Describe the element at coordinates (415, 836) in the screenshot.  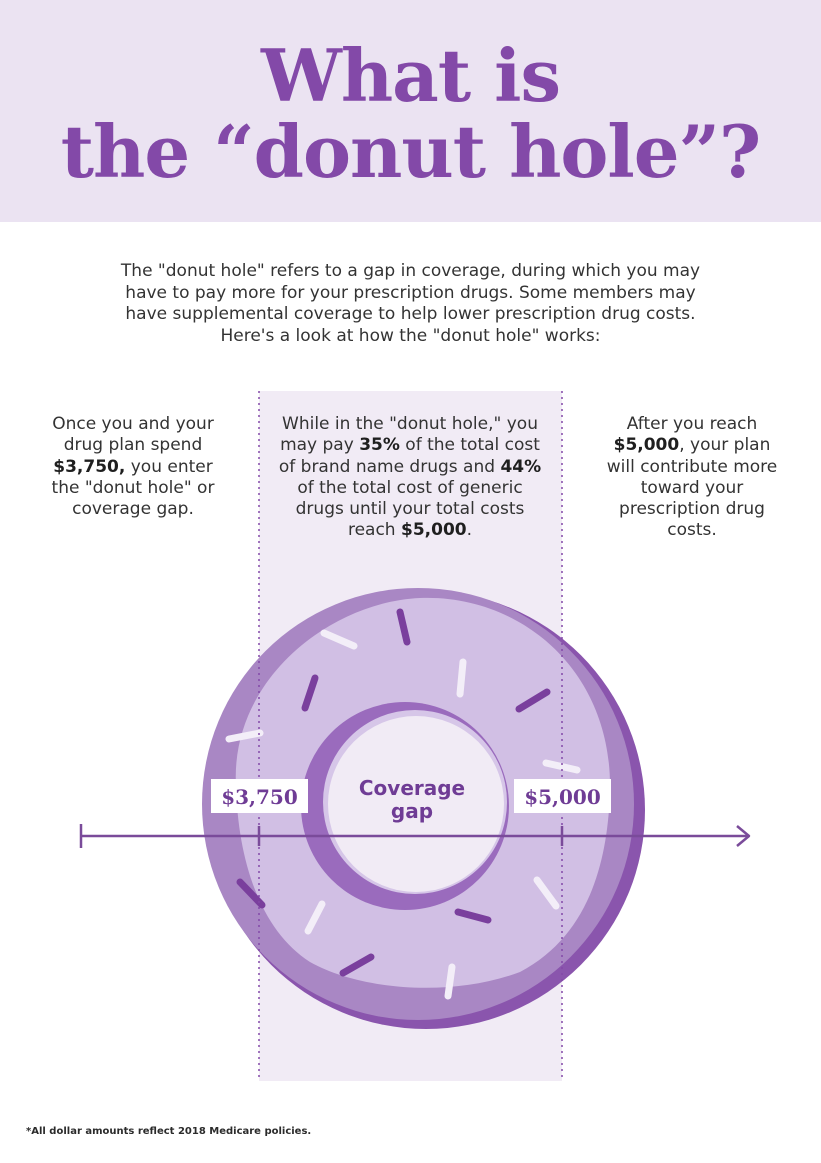
I see `cost-axis` at that location.